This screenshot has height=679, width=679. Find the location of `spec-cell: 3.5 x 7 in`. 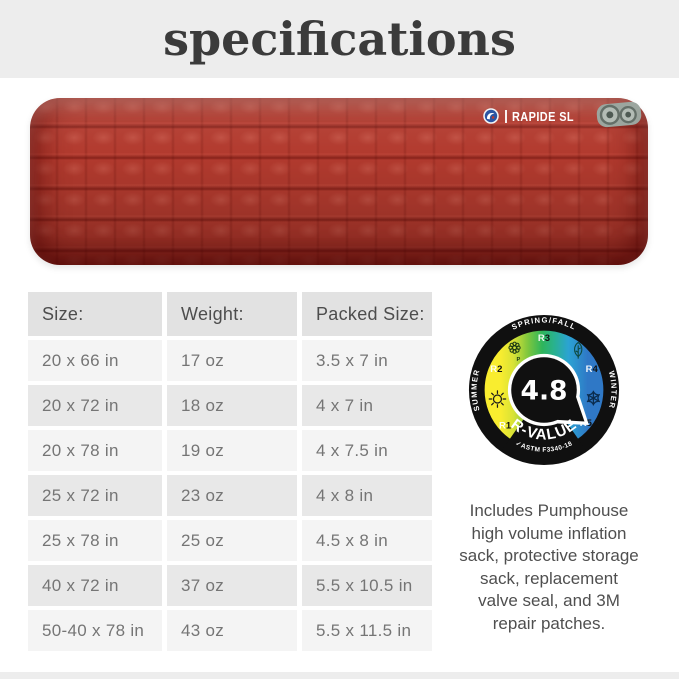

spec-cell: 3.5 x 7 in is located at coordinates (367, 360).